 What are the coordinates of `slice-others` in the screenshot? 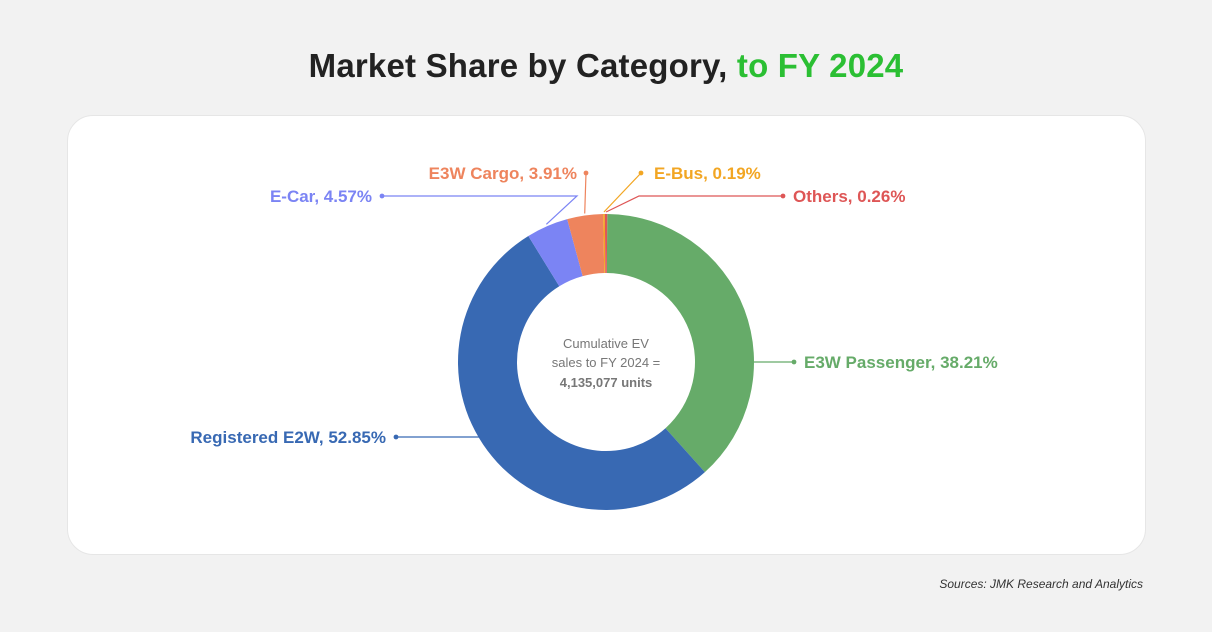 It's located at (606, 244).